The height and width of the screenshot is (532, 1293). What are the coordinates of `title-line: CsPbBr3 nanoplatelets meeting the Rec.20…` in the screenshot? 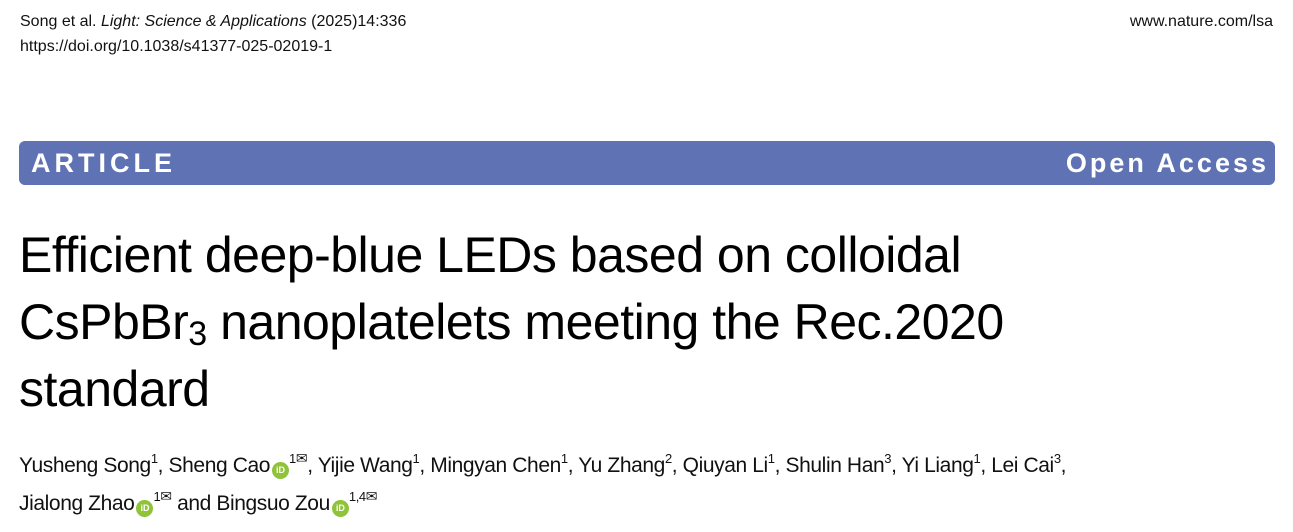 It's located at (511, 322).